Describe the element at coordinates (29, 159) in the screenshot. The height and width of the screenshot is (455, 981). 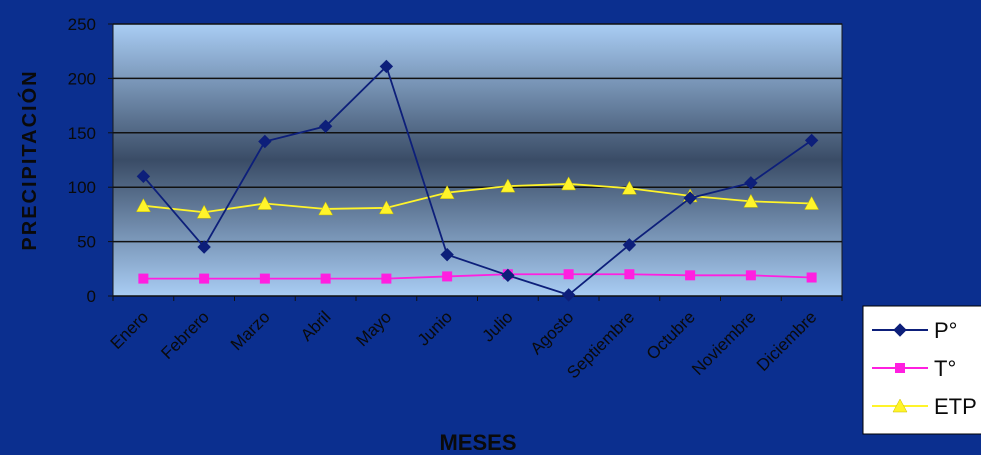
I see `y-axis-label: PRECIPITACIÓN` at that location.